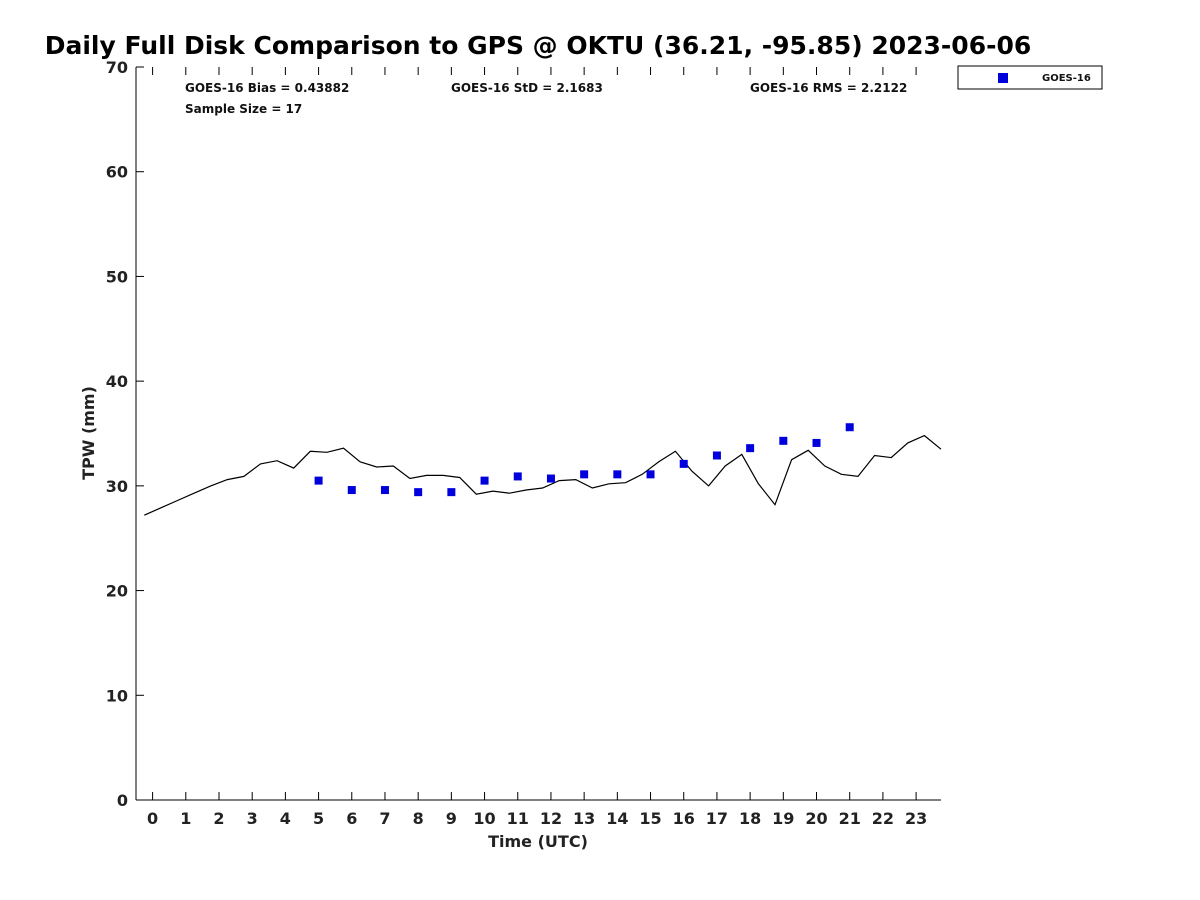  What do you see at coordinates (117, 67) in the screenshot?
I see `y-tick-label: 70` at bounding box center [117, 67].